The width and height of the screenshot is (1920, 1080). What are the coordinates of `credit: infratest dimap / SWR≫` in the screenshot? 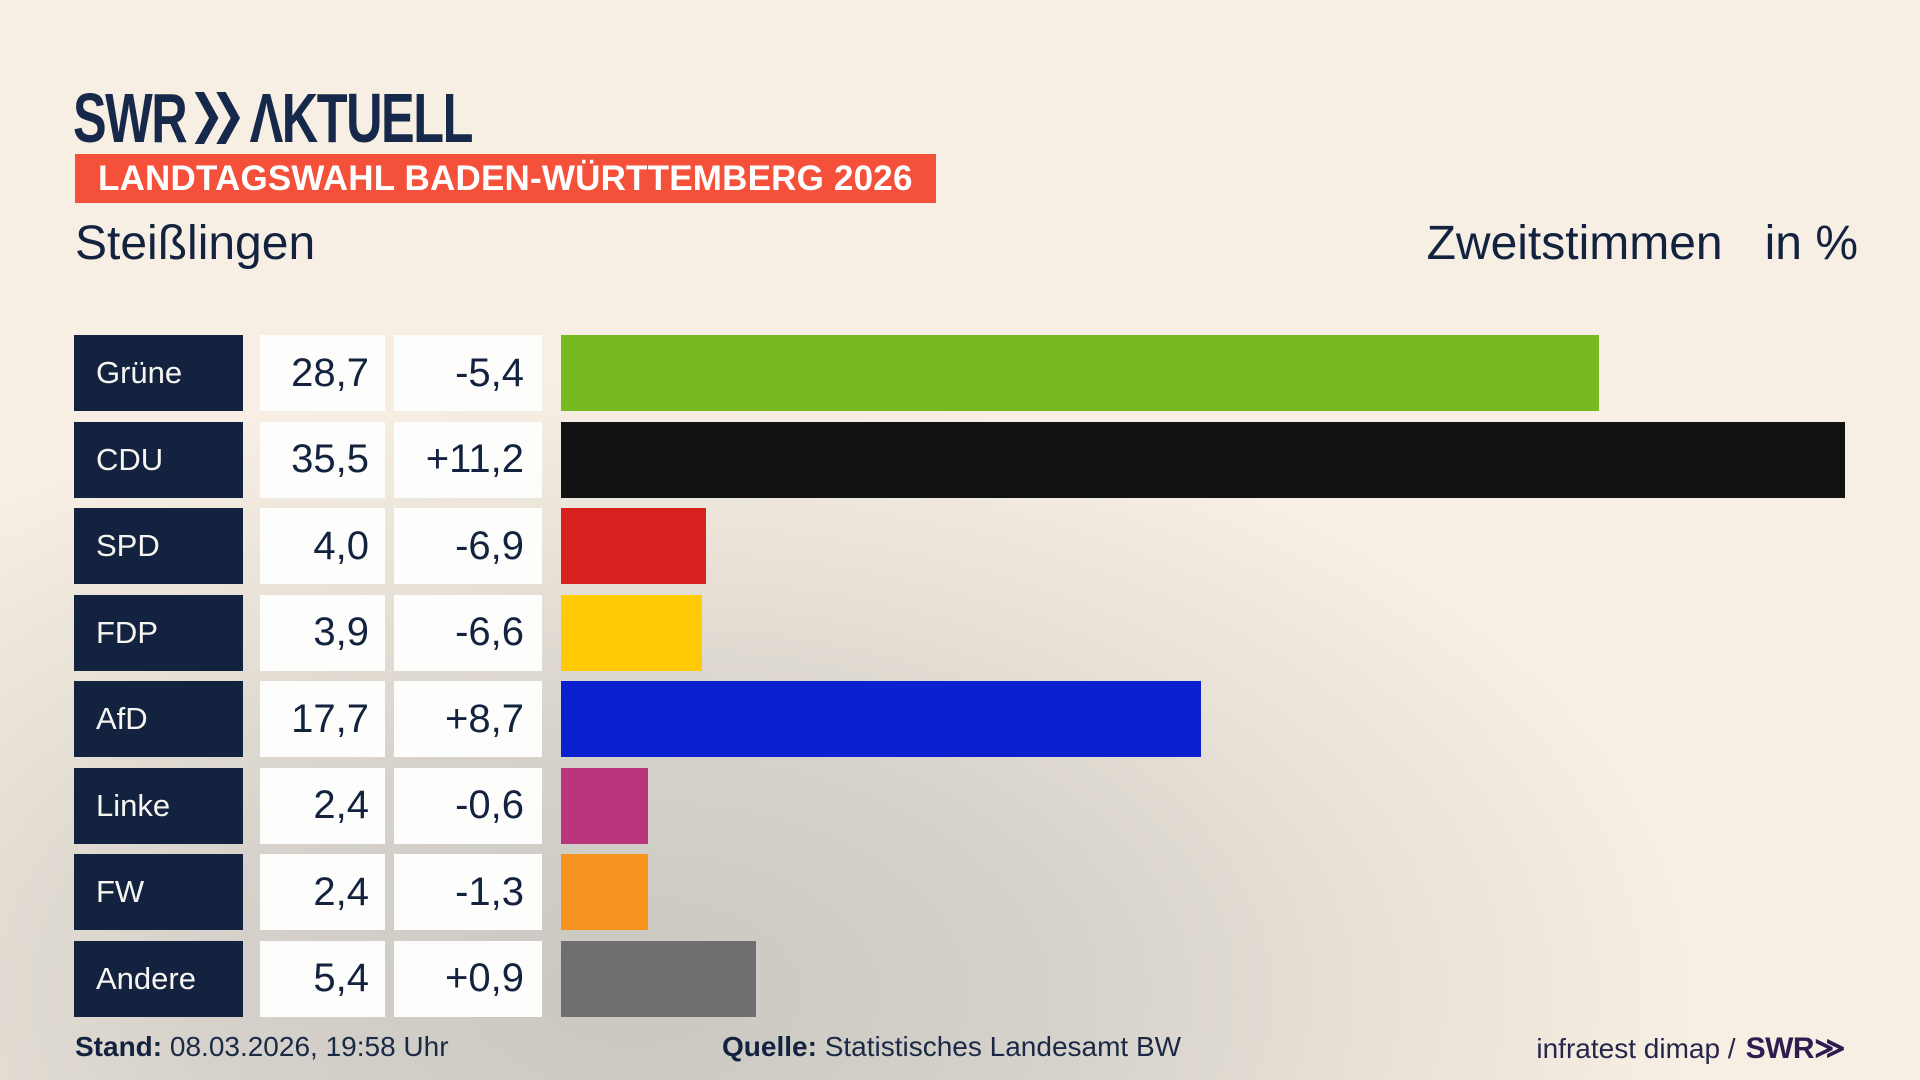 It's located at (1690, 1048).